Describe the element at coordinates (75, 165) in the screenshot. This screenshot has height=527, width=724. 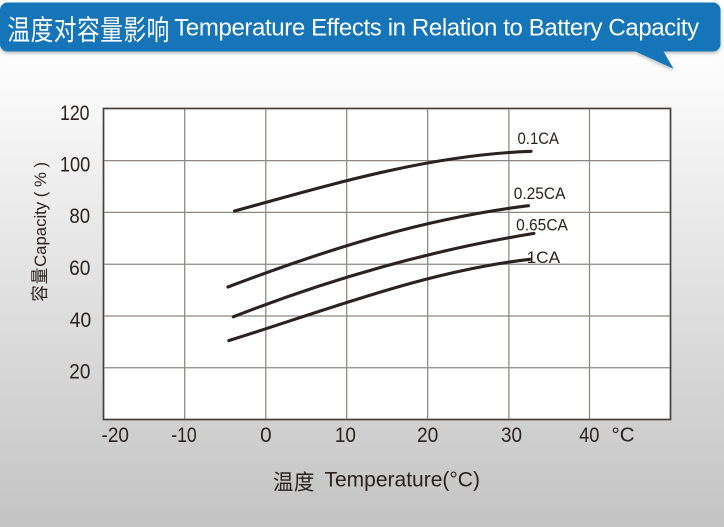
I see `svg-text: 100` at that location.